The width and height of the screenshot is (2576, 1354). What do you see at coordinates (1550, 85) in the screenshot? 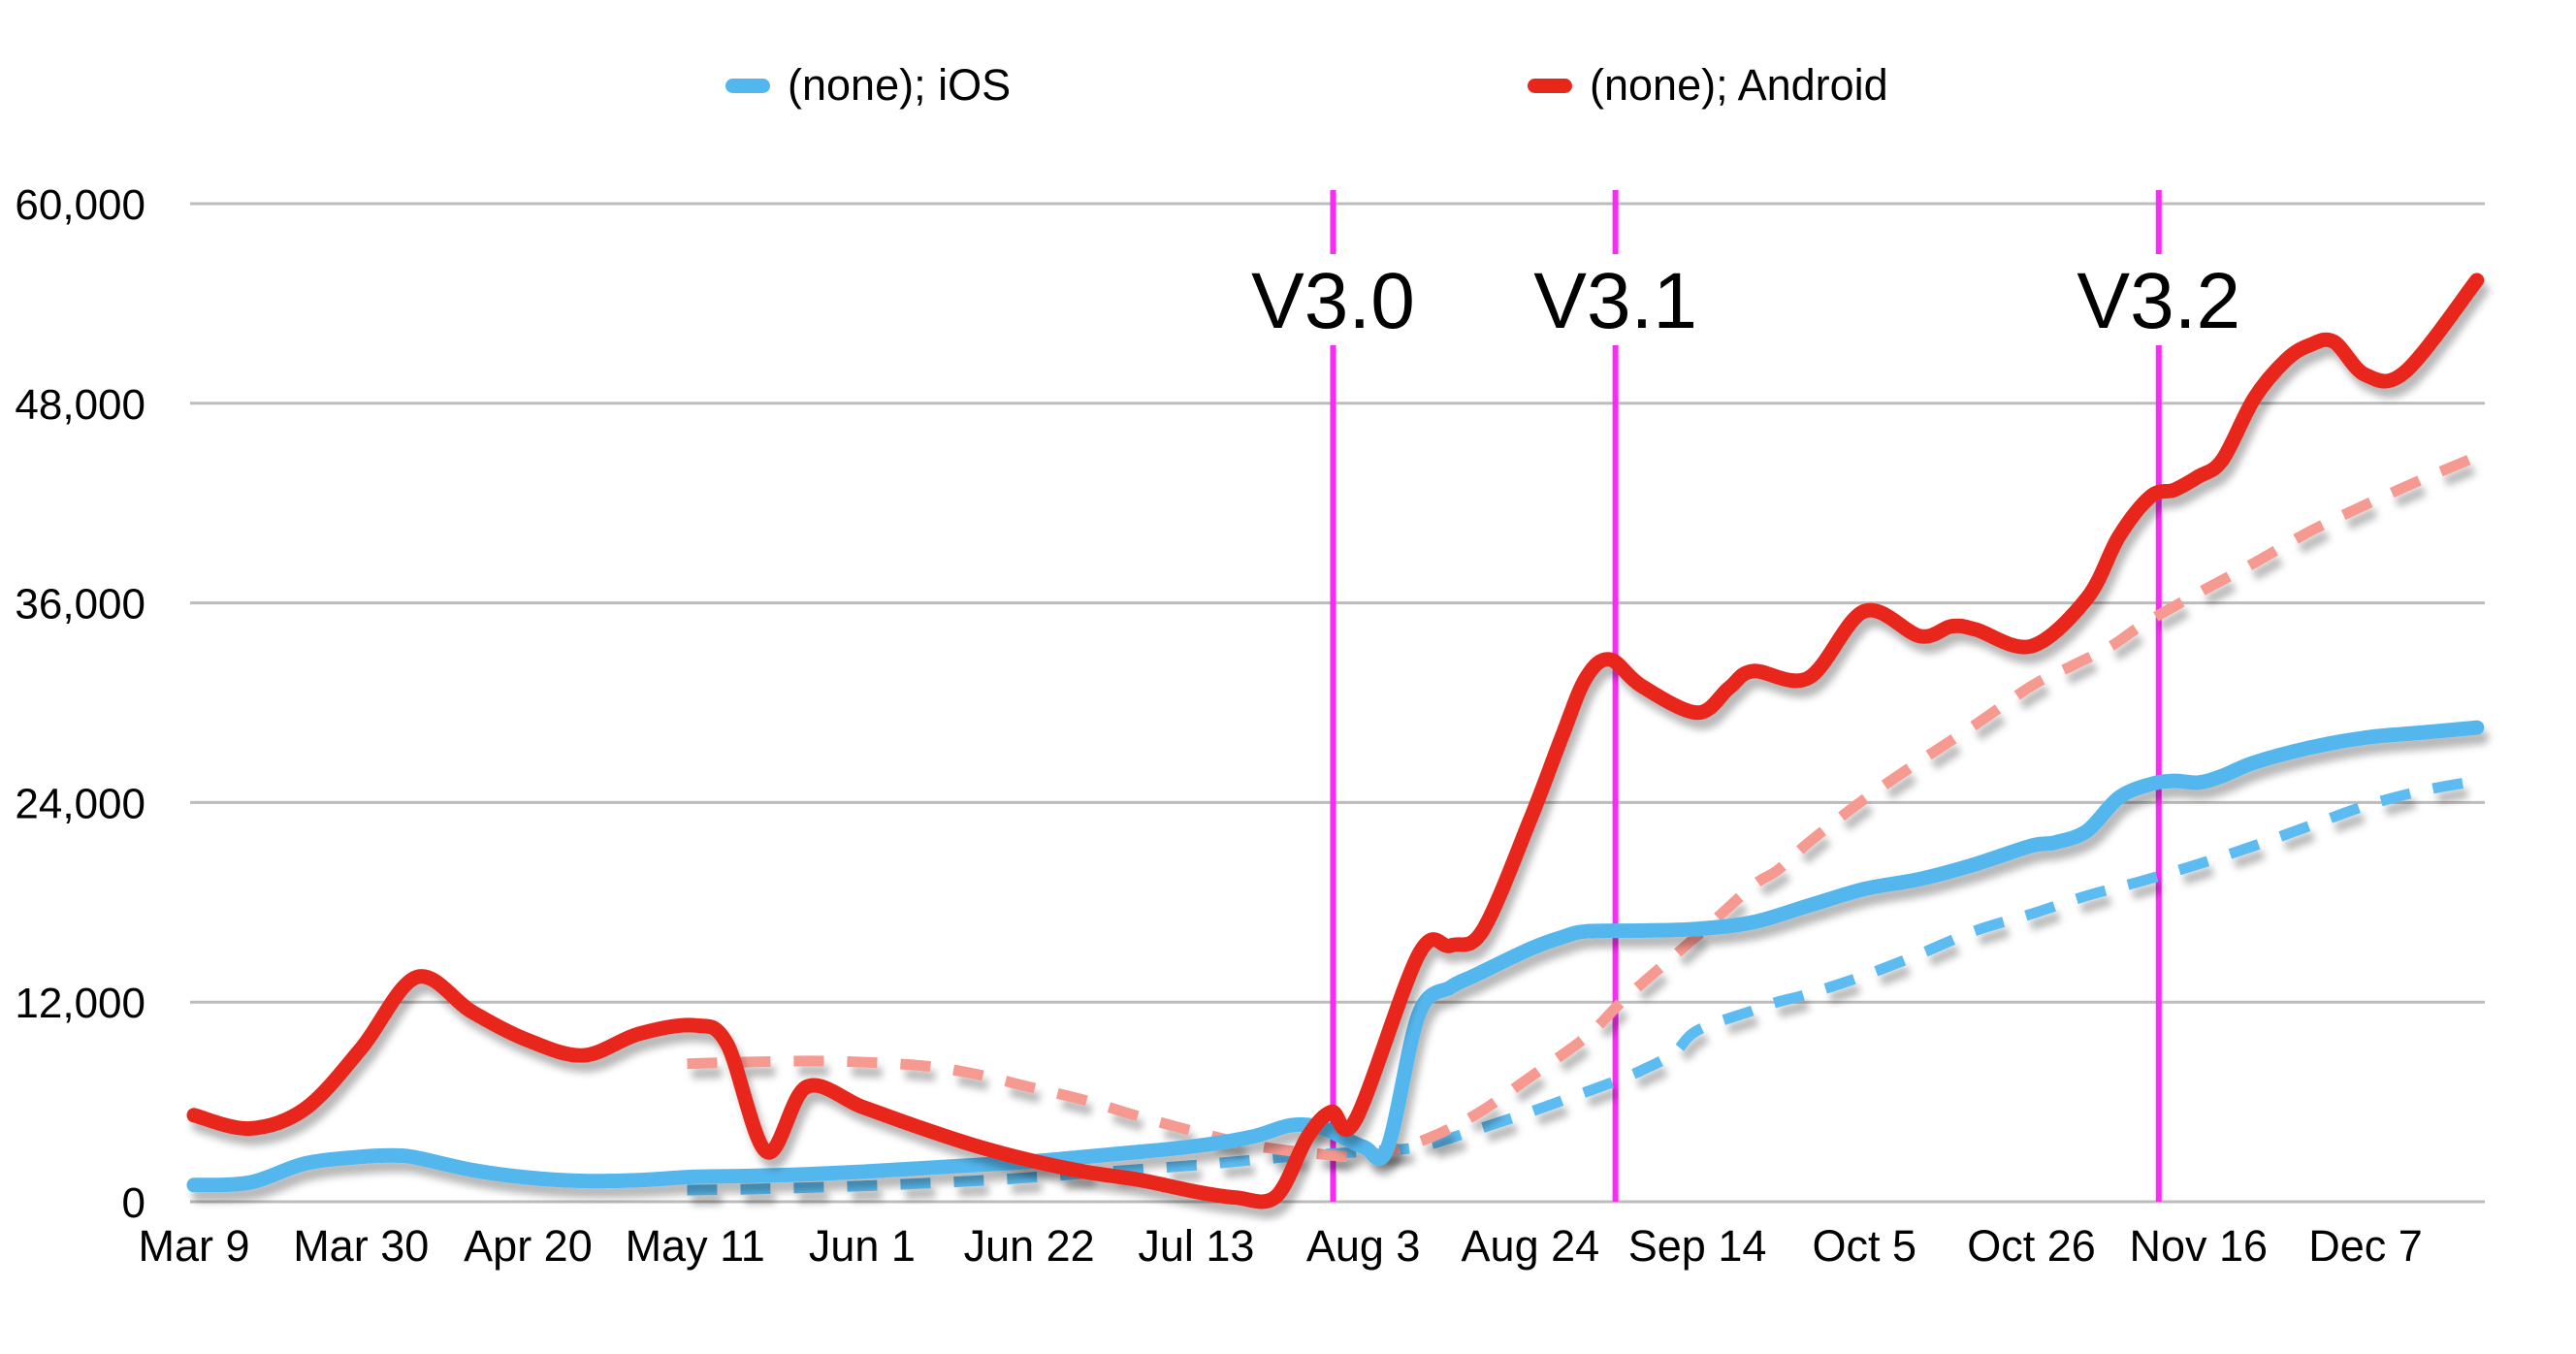
I see `legend-swatch-android` at bounding box center [1550, 85].